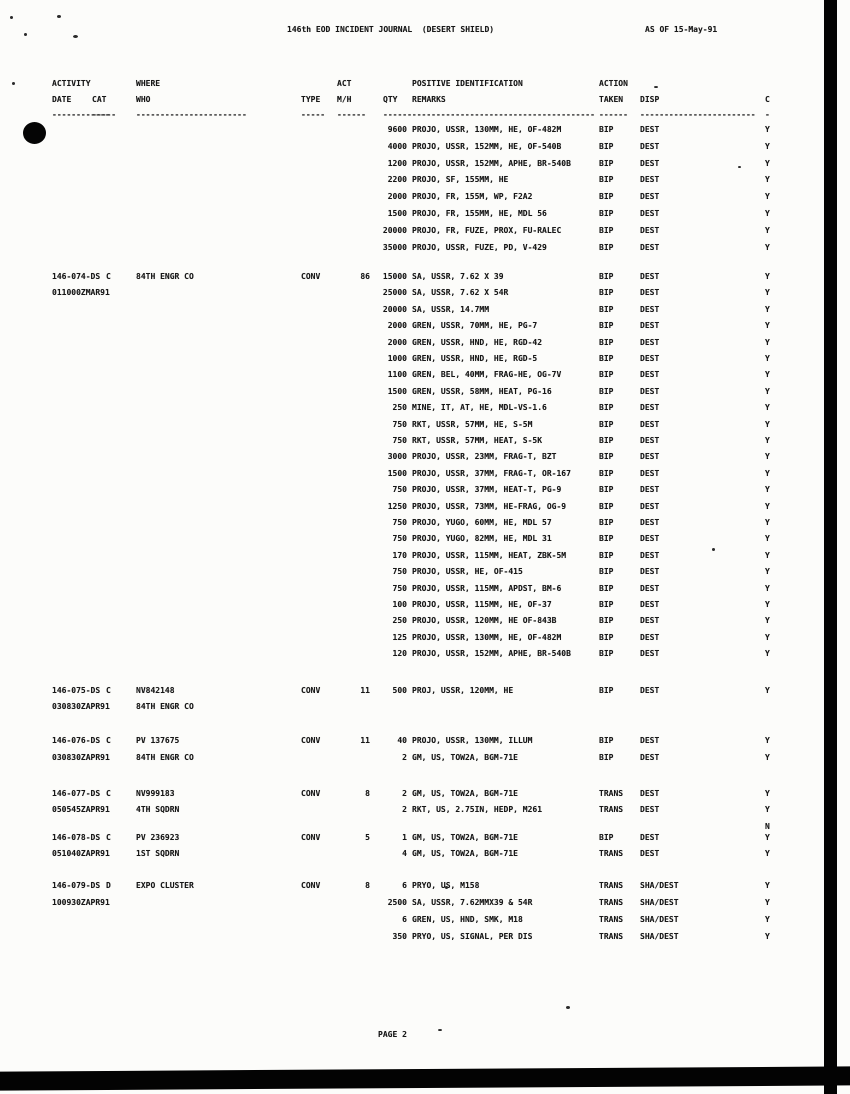 The width and height of the screenshot is (850, 1094). Describe the element at coordinates (479, 213) in the screenshot. I see `cell-remarks: PROJO, FR, 155MM, HE, MDL 56` at that location.